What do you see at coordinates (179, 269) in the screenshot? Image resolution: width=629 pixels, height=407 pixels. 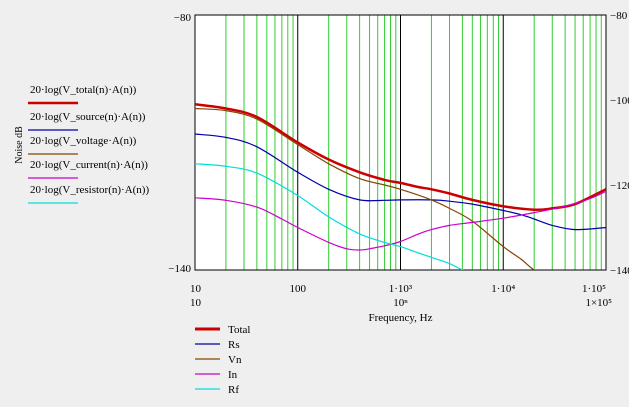 I see `y-range-bottom: −140` at bounding box center [179, 269].